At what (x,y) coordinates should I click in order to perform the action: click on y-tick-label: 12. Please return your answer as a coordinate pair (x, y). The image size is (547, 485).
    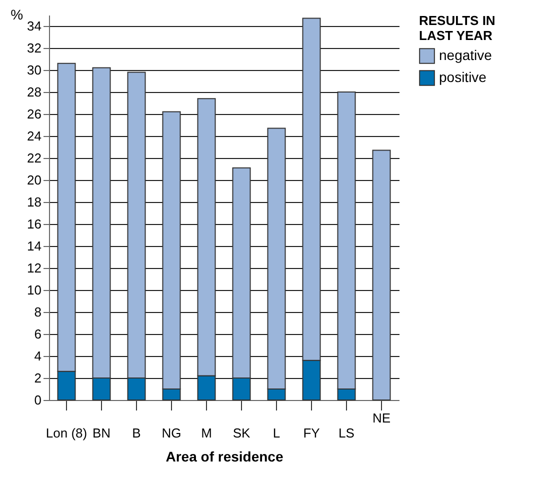
    Looking at the image, I should click on (34, 268).